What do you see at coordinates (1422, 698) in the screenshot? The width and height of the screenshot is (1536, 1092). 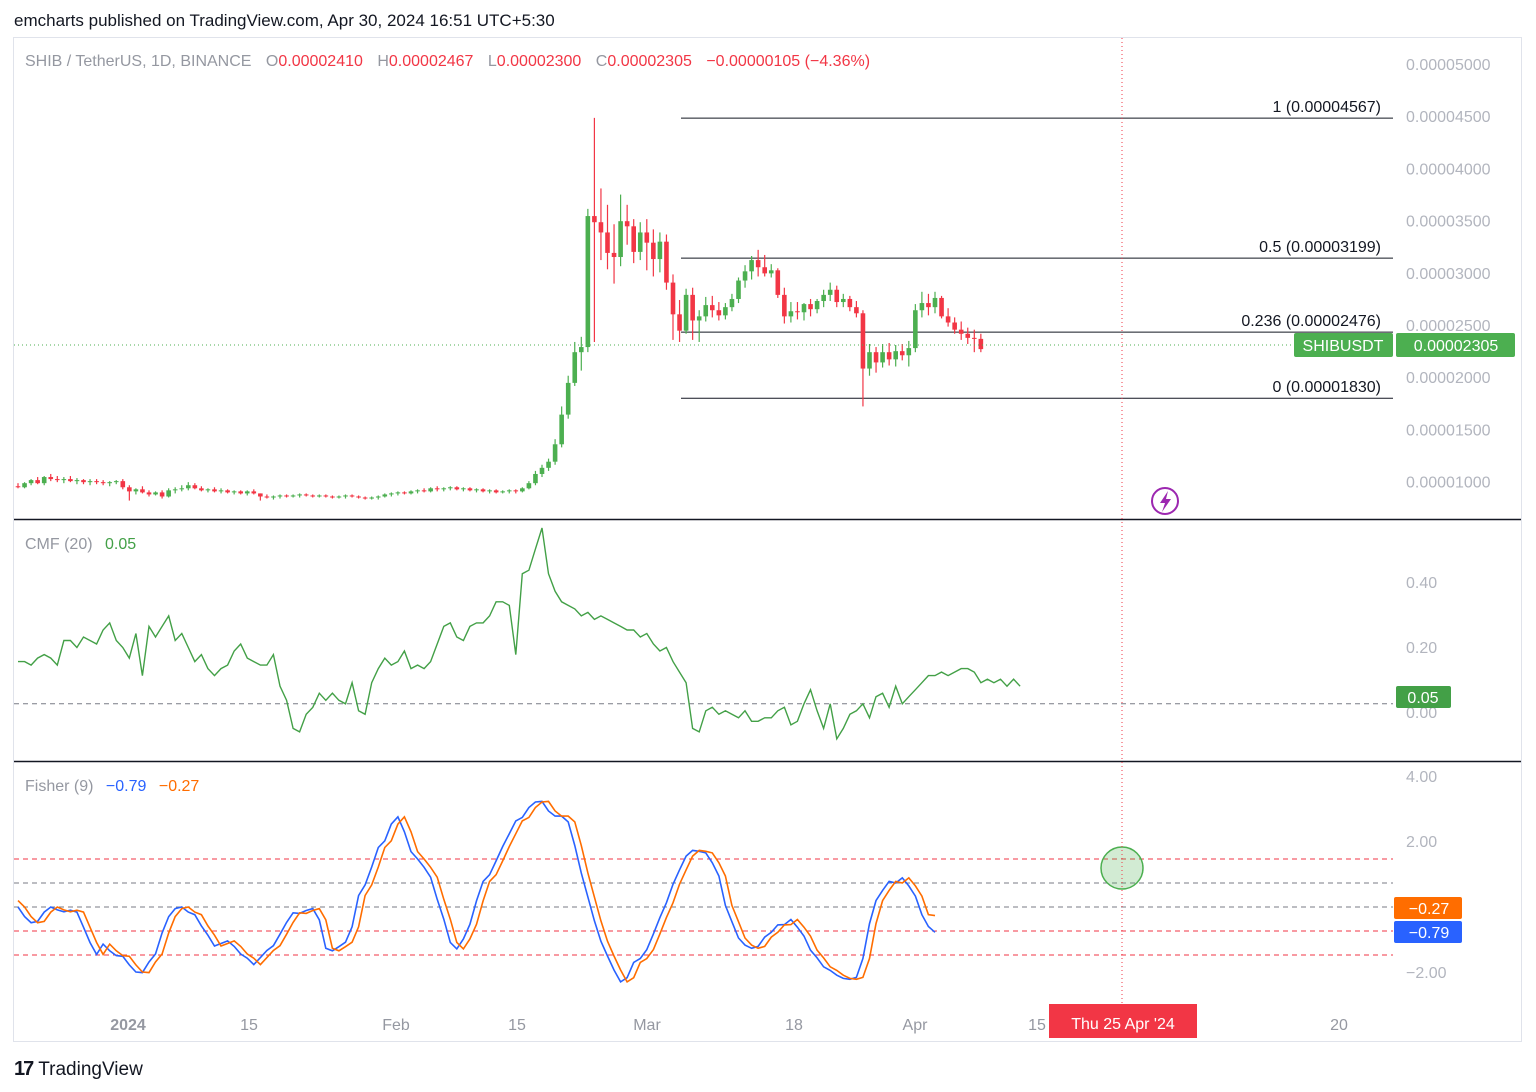 I see `cmf-tag-label: 0.05` at bounding box center [1422, 698].